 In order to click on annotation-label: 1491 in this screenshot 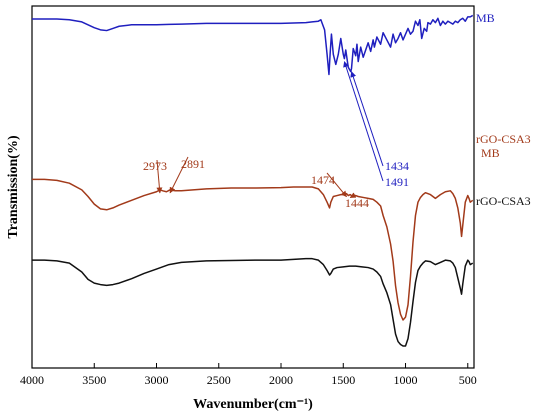, I will do `click(397, 182)`.